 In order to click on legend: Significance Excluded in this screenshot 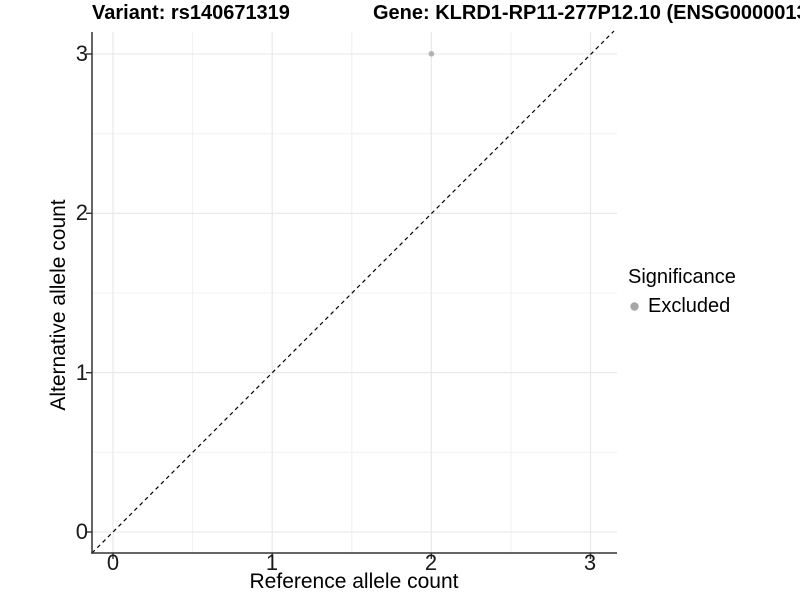, I will do `click(714, 291)`.